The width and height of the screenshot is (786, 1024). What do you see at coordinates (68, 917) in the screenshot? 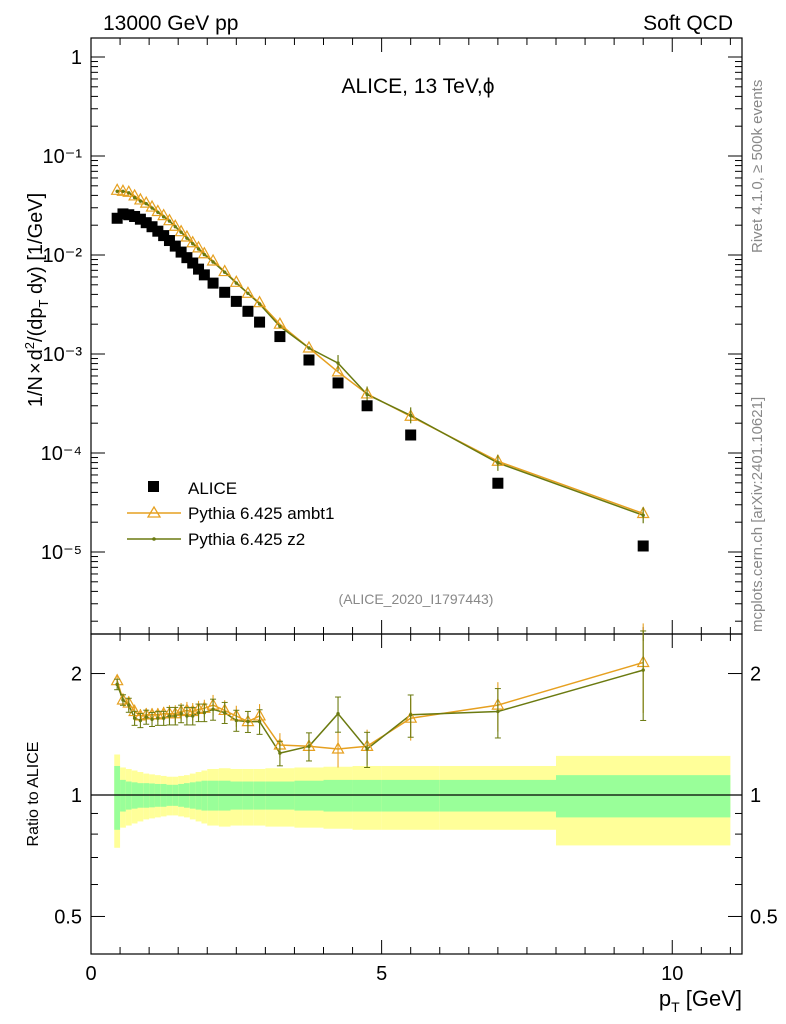
I see `ratio-y-tick-label: 0.5` at bounding box center [68, 917].